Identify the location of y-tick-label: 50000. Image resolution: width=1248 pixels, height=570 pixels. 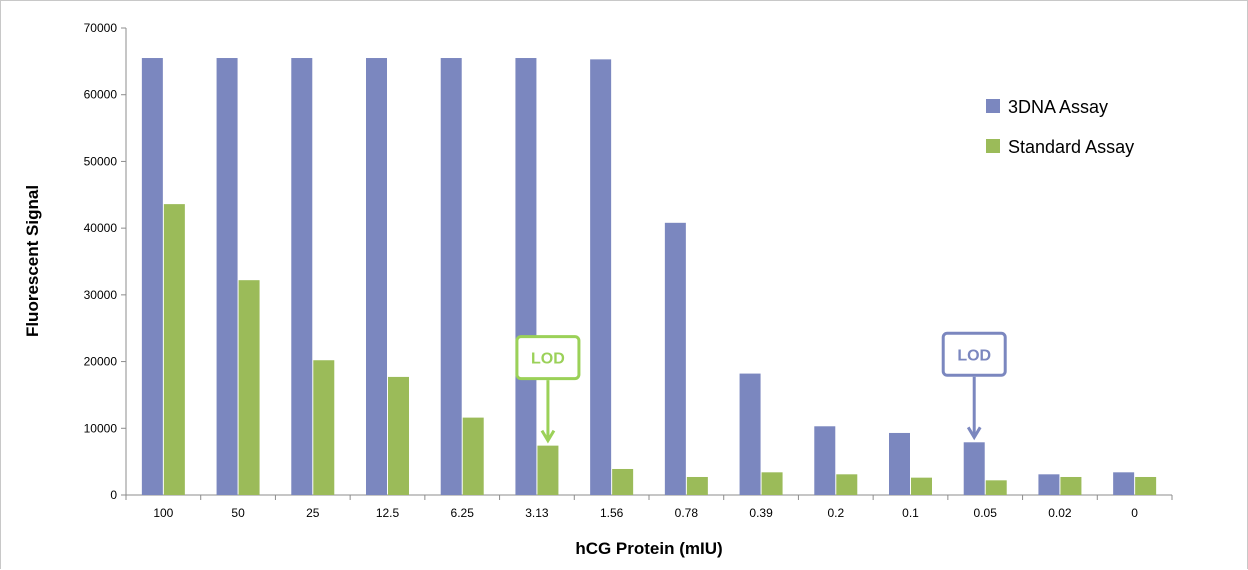
(101, 161).